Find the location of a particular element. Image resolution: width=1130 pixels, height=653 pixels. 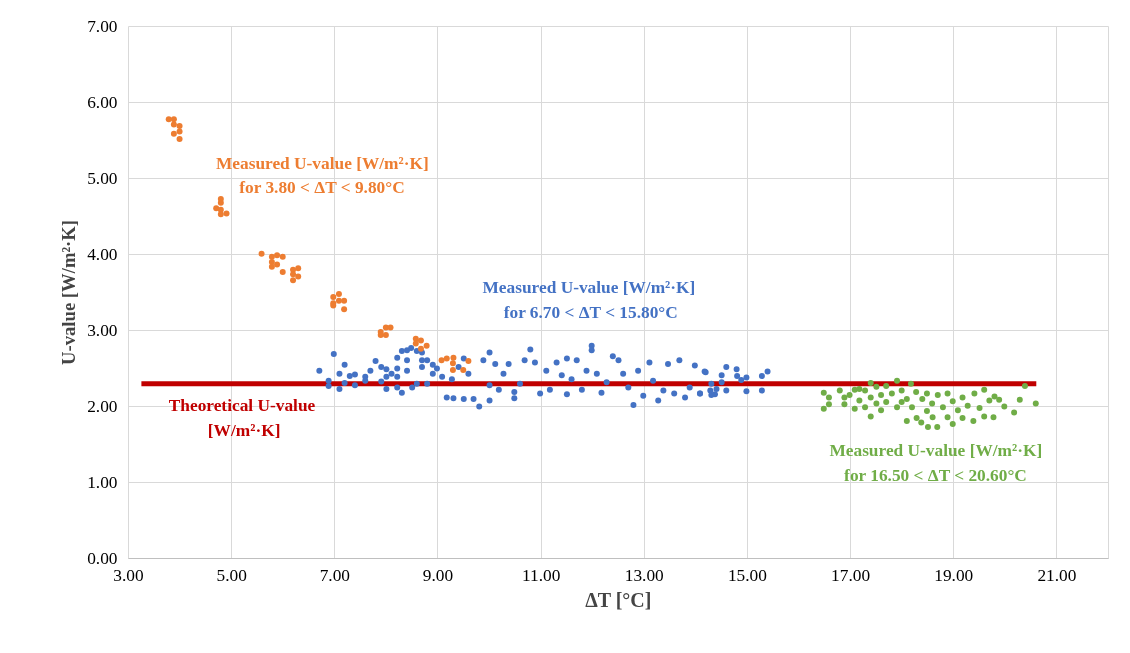

y-axis-title: U-value [W/m²·K] is located at coordinates (69, 292).